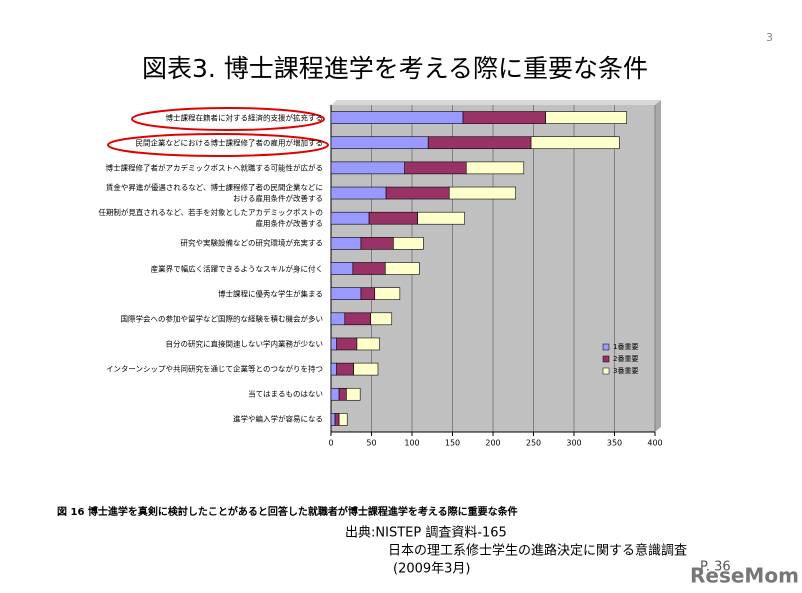 This screenshot has width=802, height=593. What do you see at coordinates (715, 567) in the screenshot?
I see `page-ref: P. 36` at bounding box center [715, 567].